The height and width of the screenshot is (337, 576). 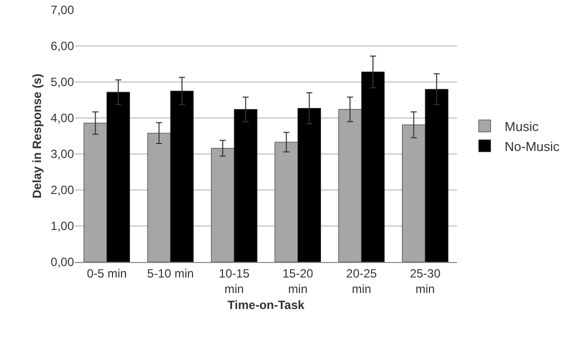 I want to click on y-axis-title: Delay in Response (s), so click(x=37, y=136).